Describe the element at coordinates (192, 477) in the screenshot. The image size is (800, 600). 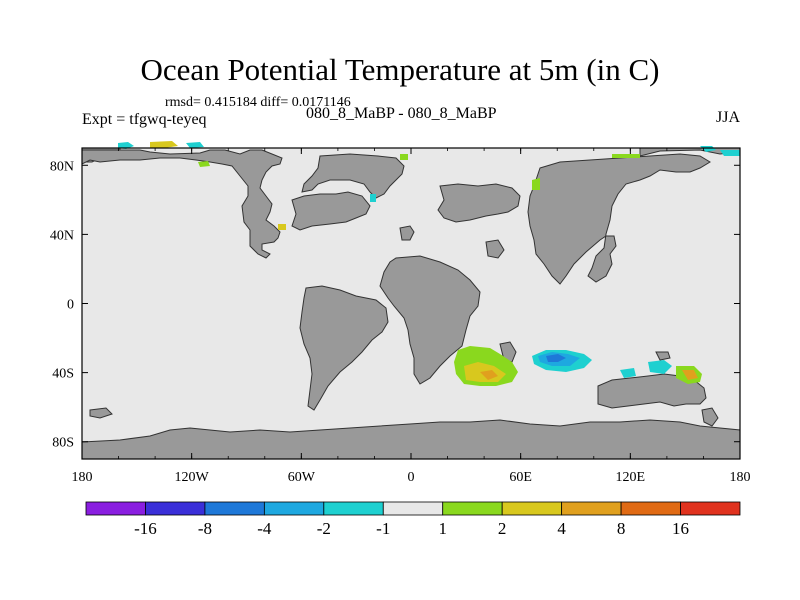
I see `lon-tick-label: 120W` at that location.